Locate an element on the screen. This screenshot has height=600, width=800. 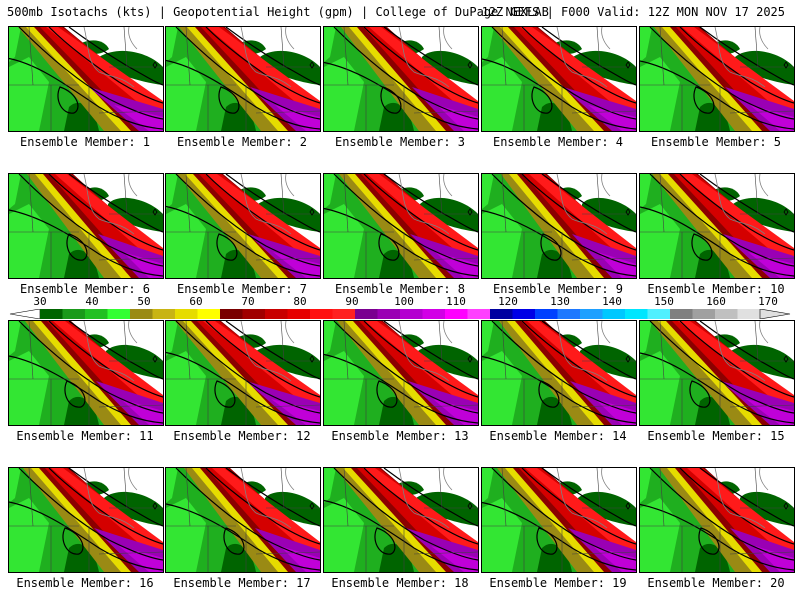
colorbar-tick-label: 40 is located at coordinates (92, 301).